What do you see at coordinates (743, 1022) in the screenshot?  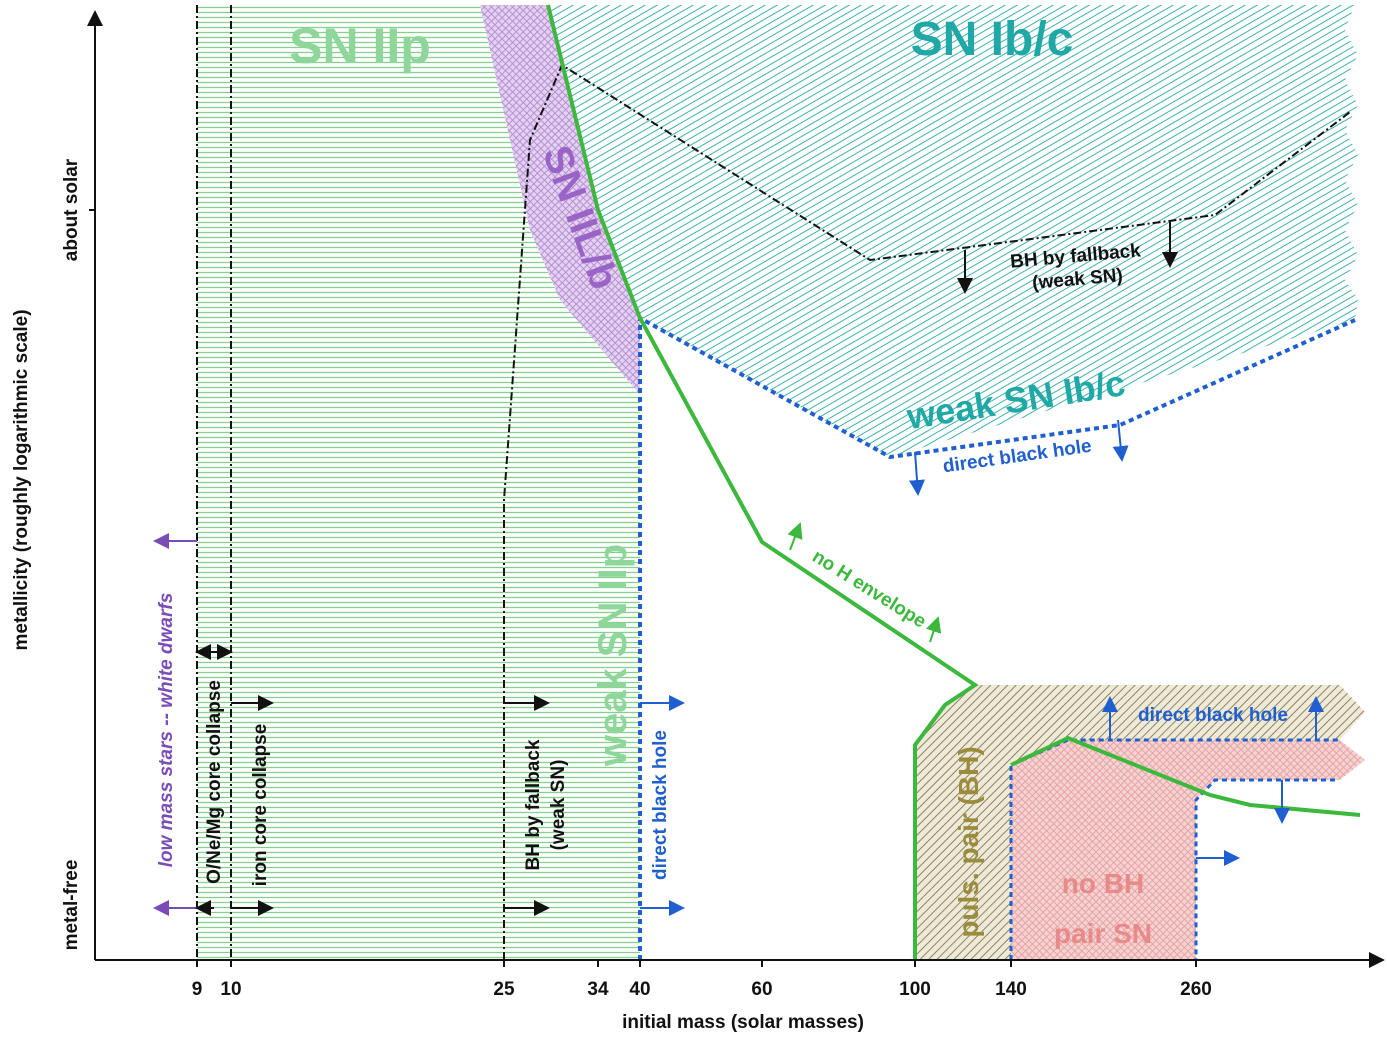 I see `x-axis-label: initial mass (solar masses)` at bounding box center [743, 1022].